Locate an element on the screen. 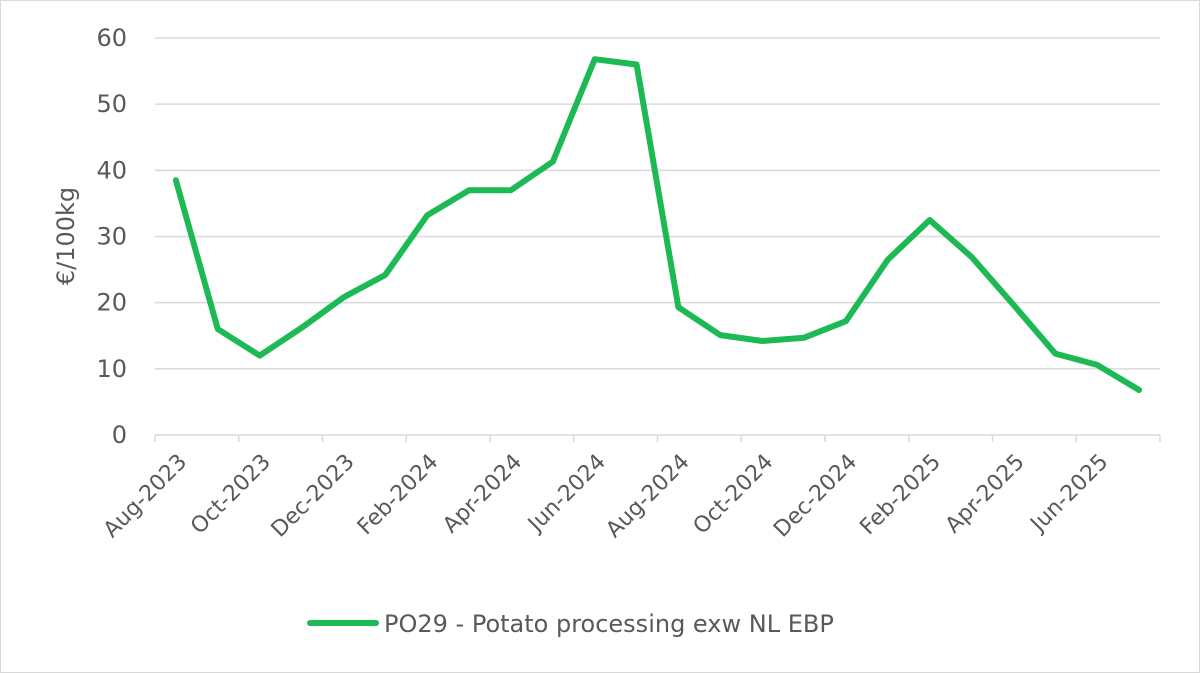 The image size is (1200, 673). legend-label: PO29 - Potato processing exw NL EBP is located at coordinates (609, 624).